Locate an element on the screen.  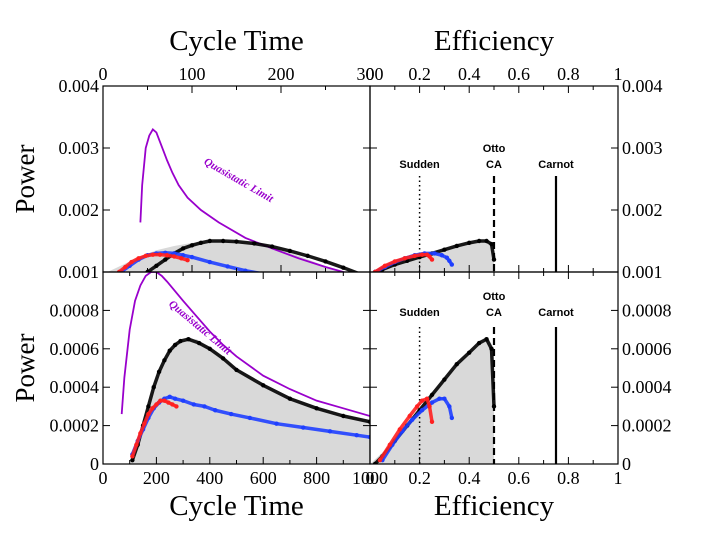
annotation-label: CA is located at coordinates (494, 313).